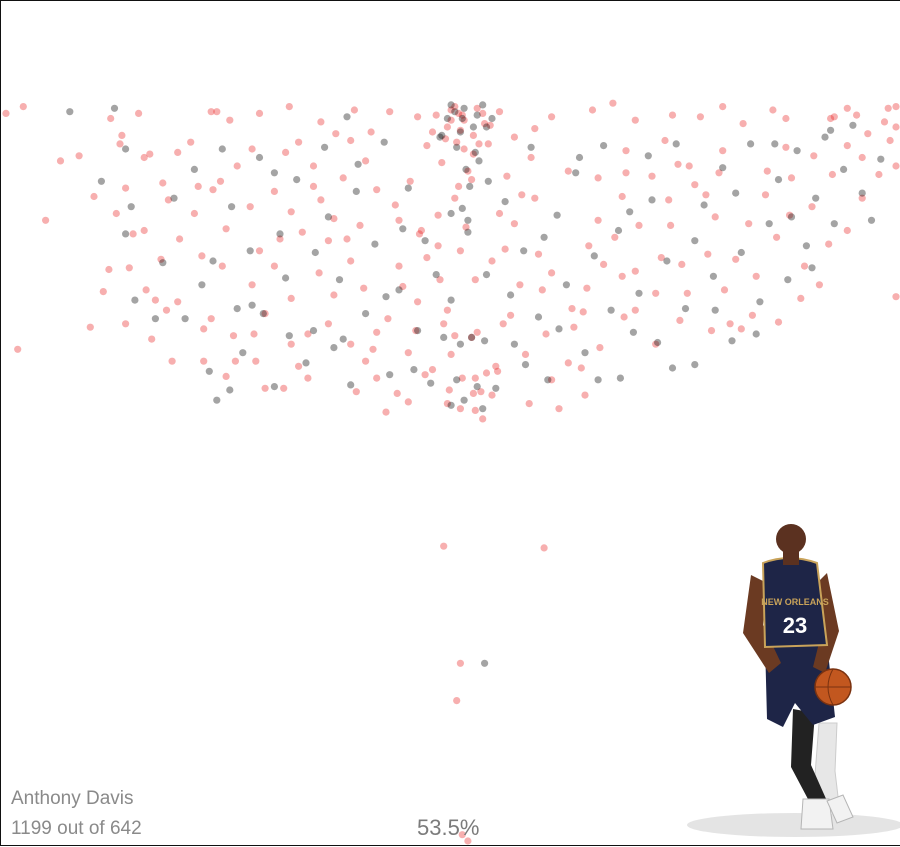 The width and height of the screenshot is (900, 847). I want to click on field-goal-percentage: 53.5%, so click(448, 827).